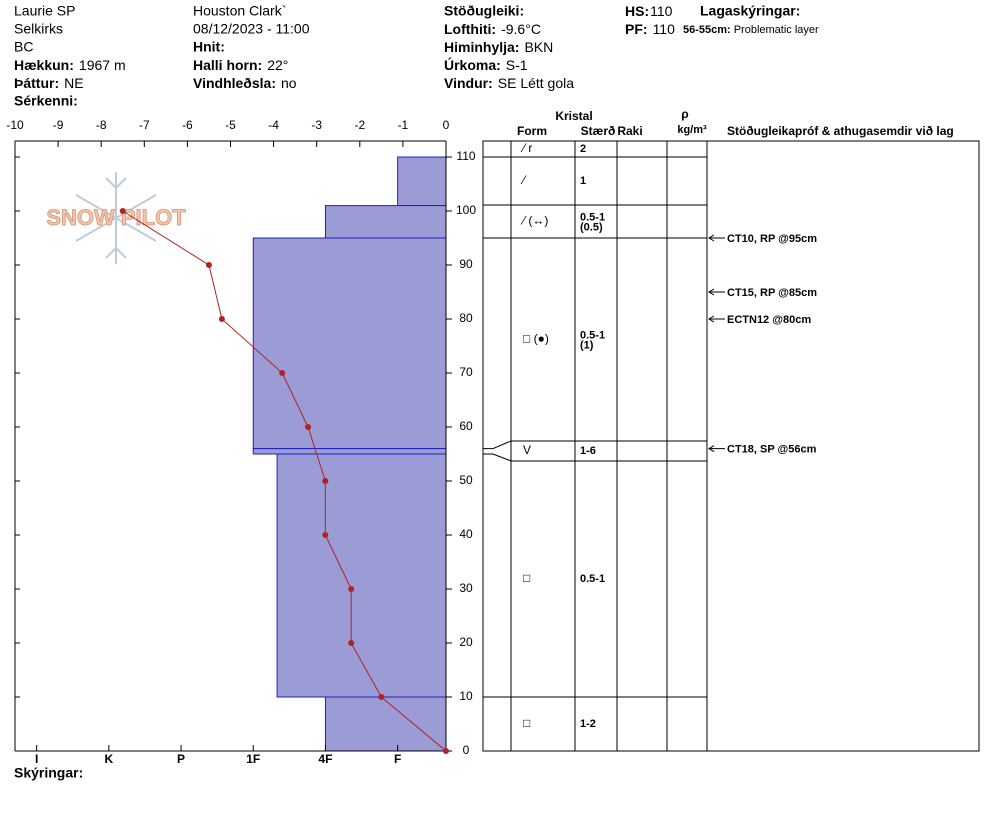 The width and height of the screenshot is (994, 840). I want to click on crystal-form: V, so click(527, 450).